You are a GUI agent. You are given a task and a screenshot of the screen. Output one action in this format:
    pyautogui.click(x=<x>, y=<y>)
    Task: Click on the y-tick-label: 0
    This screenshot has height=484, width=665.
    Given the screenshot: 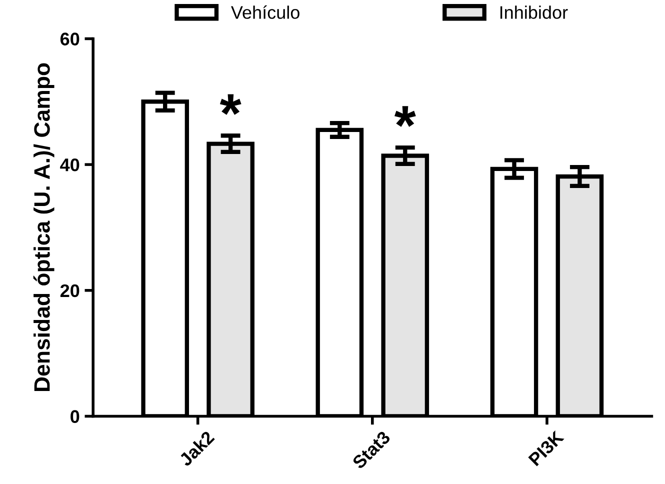 What is the action you would take?
    pyautogui.click(x=75, y=416)
    